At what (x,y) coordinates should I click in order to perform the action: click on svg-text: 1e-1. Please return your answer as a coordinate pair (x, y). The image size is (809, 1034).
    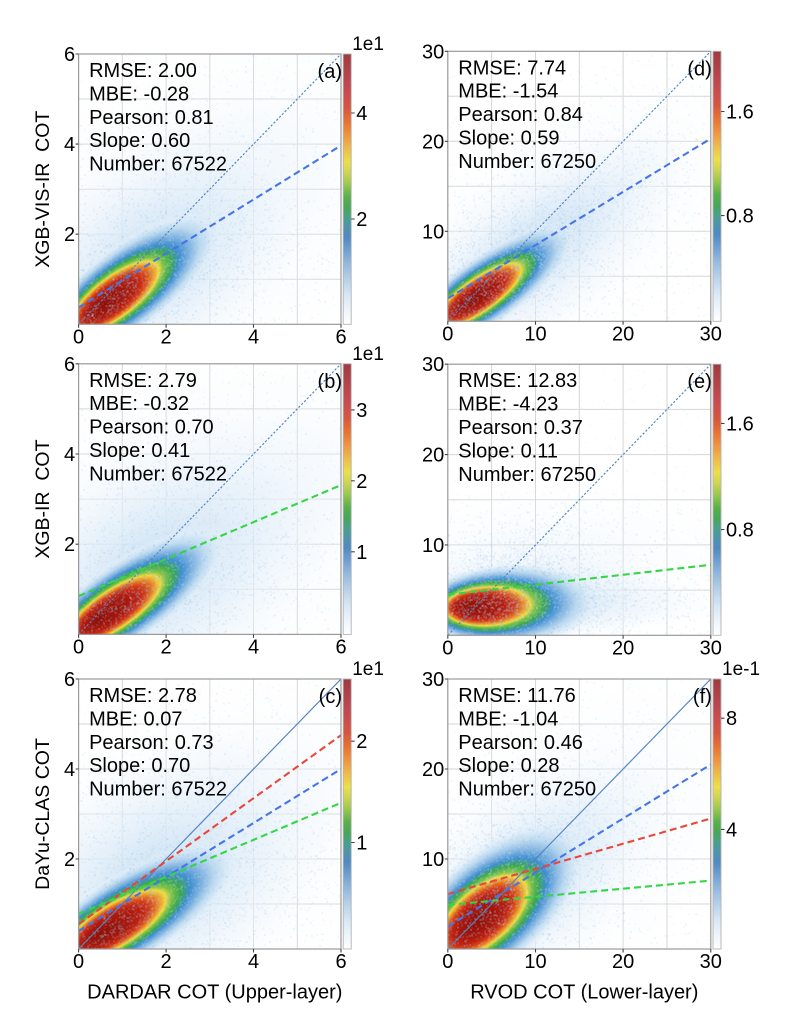
    Looking at the image, I should click on (741, 669).